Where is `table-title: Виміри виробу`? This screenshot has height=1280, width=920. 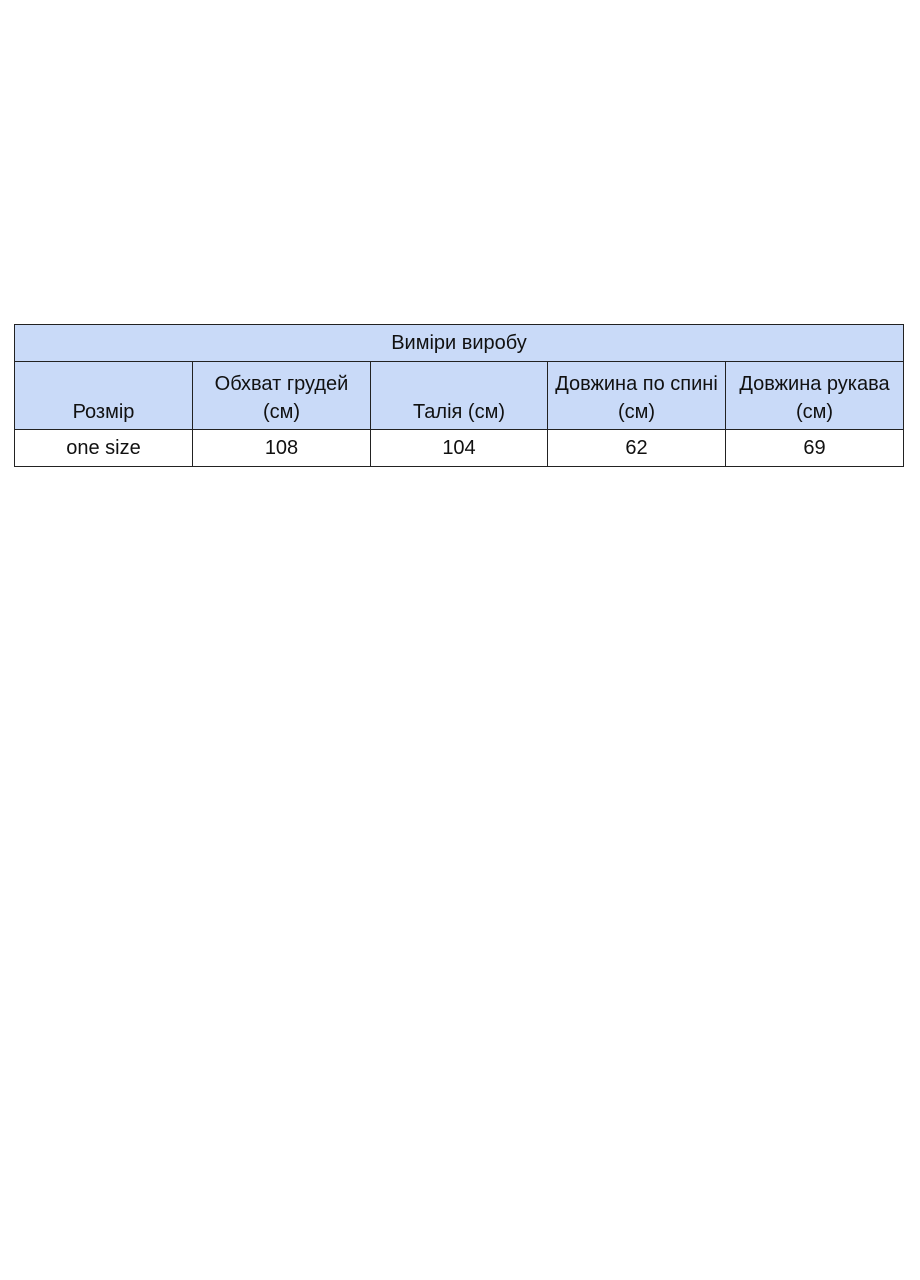 table-title: Виміри виробу is located at coordinates (459, 343).